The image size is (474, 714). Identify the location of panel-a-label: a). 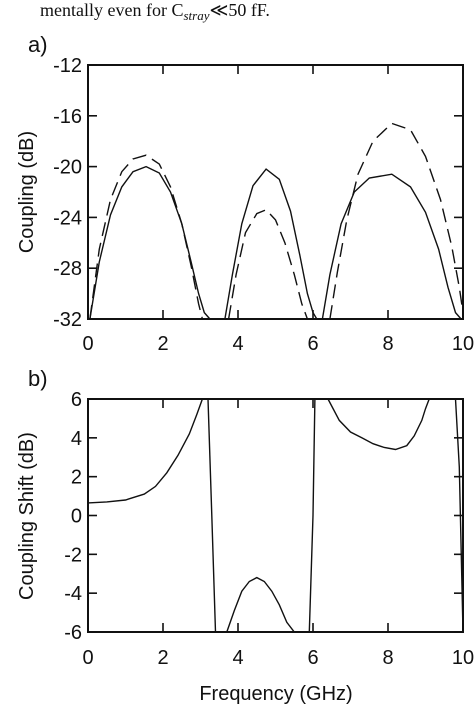
(38, 44).